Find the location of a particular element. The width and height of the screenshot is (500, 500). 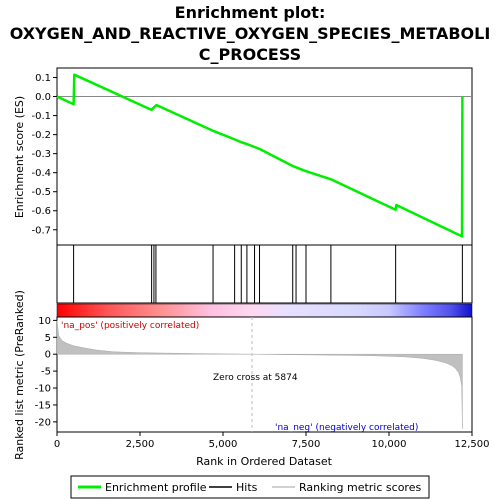

metric-ytick-label: -15 is located at coordinates (43, 405).